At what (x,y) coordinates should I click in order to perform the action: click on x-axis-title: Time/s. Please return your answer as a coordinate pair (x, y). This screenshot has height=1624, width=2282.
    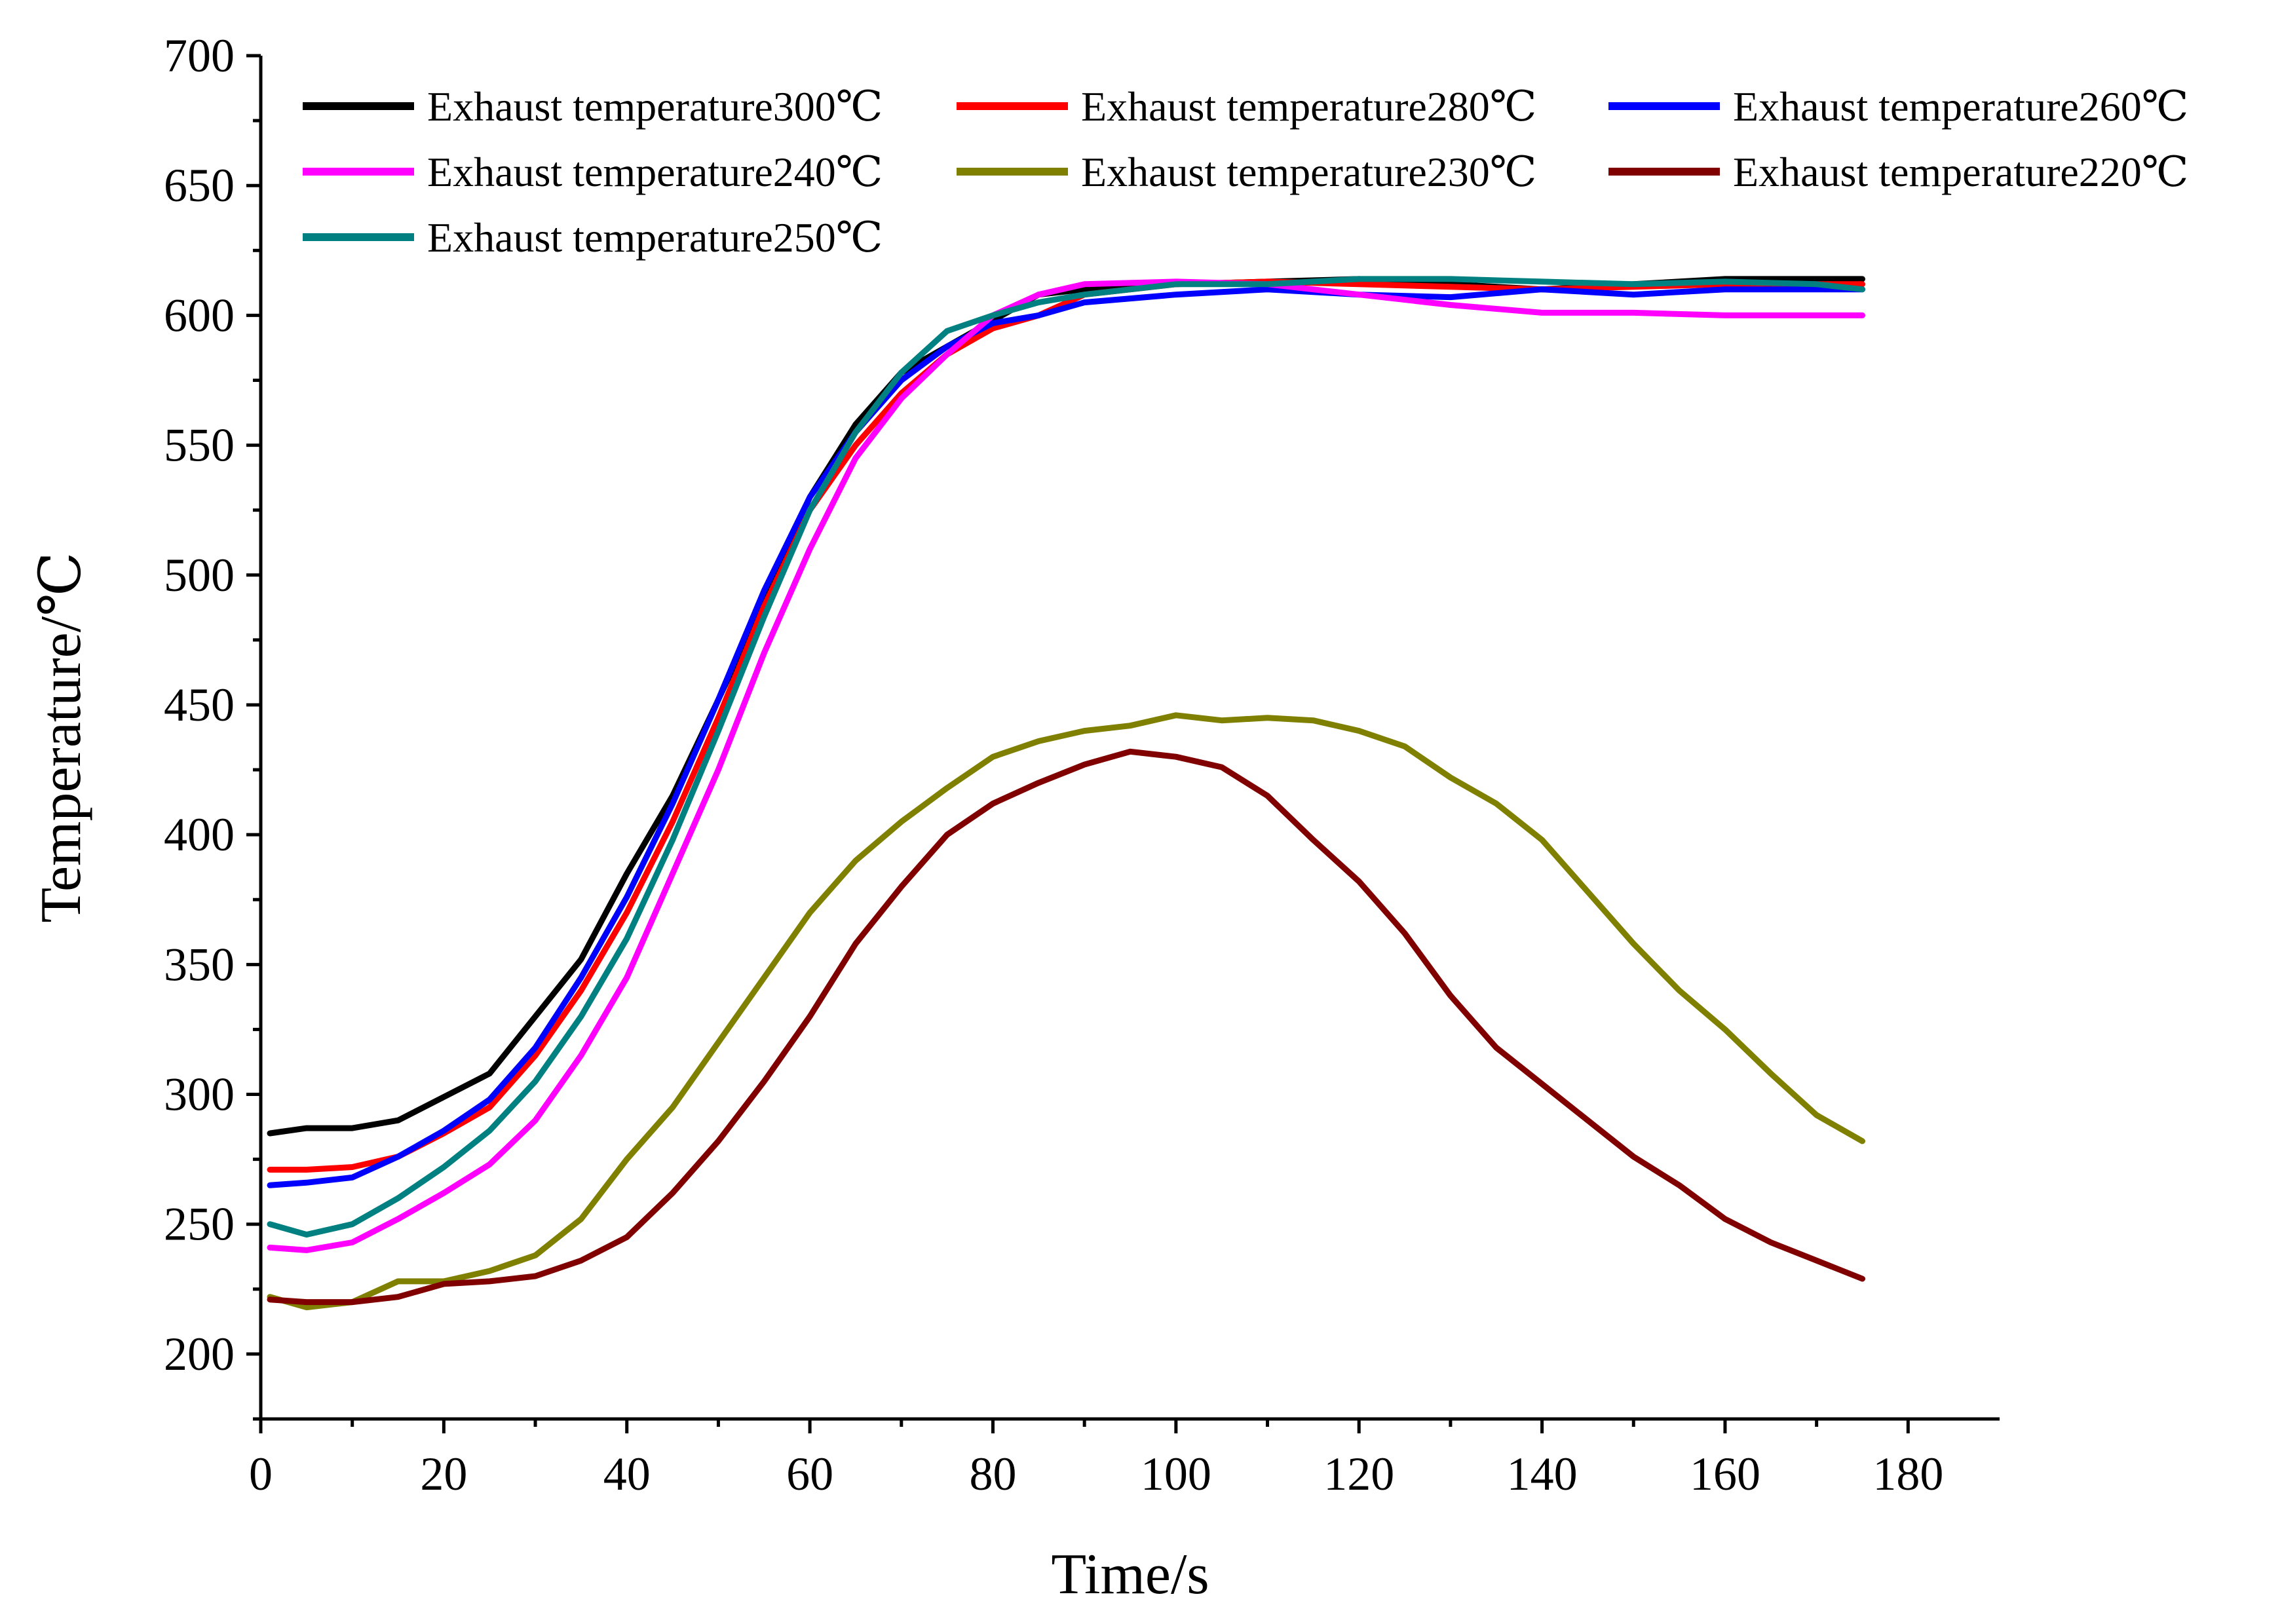
    Looking at the image, I should click on (1130, 1574).